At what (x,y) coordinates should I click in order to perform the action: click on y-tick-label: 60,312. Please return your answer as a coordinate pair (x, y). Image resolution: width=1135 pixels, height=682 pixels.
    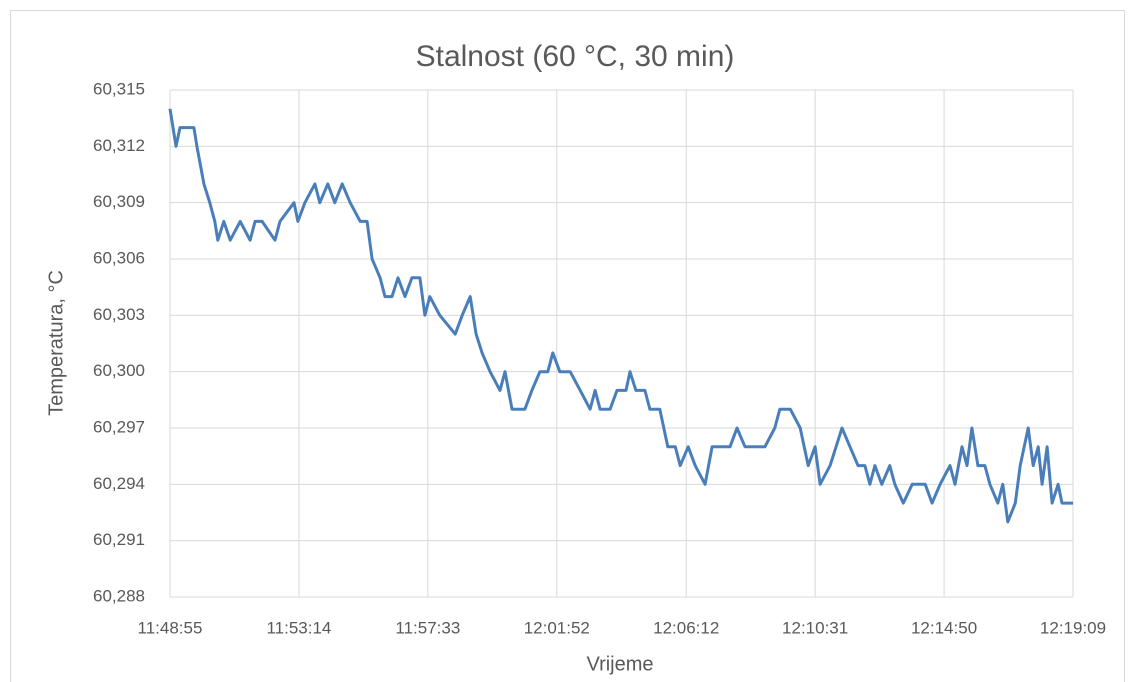
    Looking at the image, I should click on (119, 145).